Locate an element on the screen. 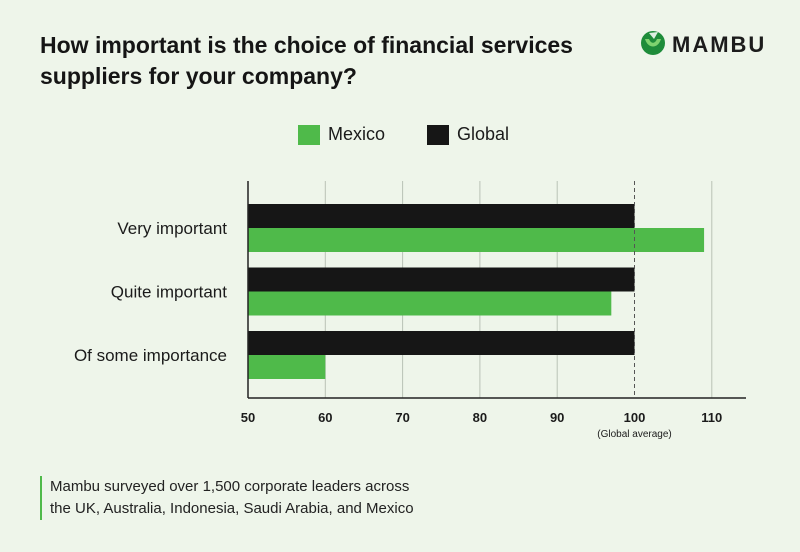 This screenshot has width=800, height=552. x-tick-label: 60 is located at coordinates (325, 417).